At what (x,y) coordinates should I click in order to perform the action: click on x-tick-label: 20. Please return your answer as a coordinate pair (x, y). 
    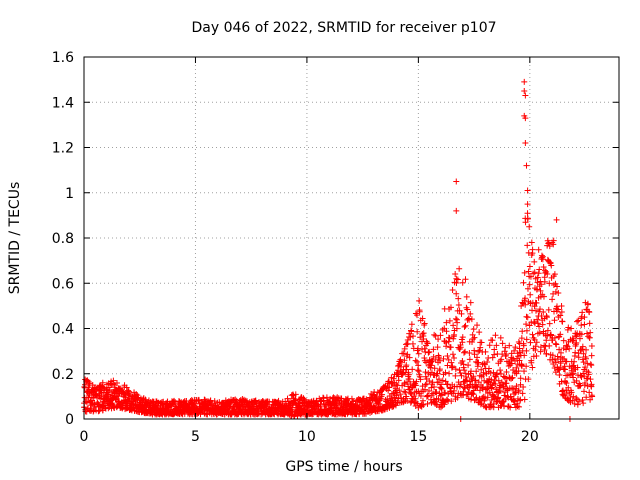
    Looking at the image, I should click on (530, 437).